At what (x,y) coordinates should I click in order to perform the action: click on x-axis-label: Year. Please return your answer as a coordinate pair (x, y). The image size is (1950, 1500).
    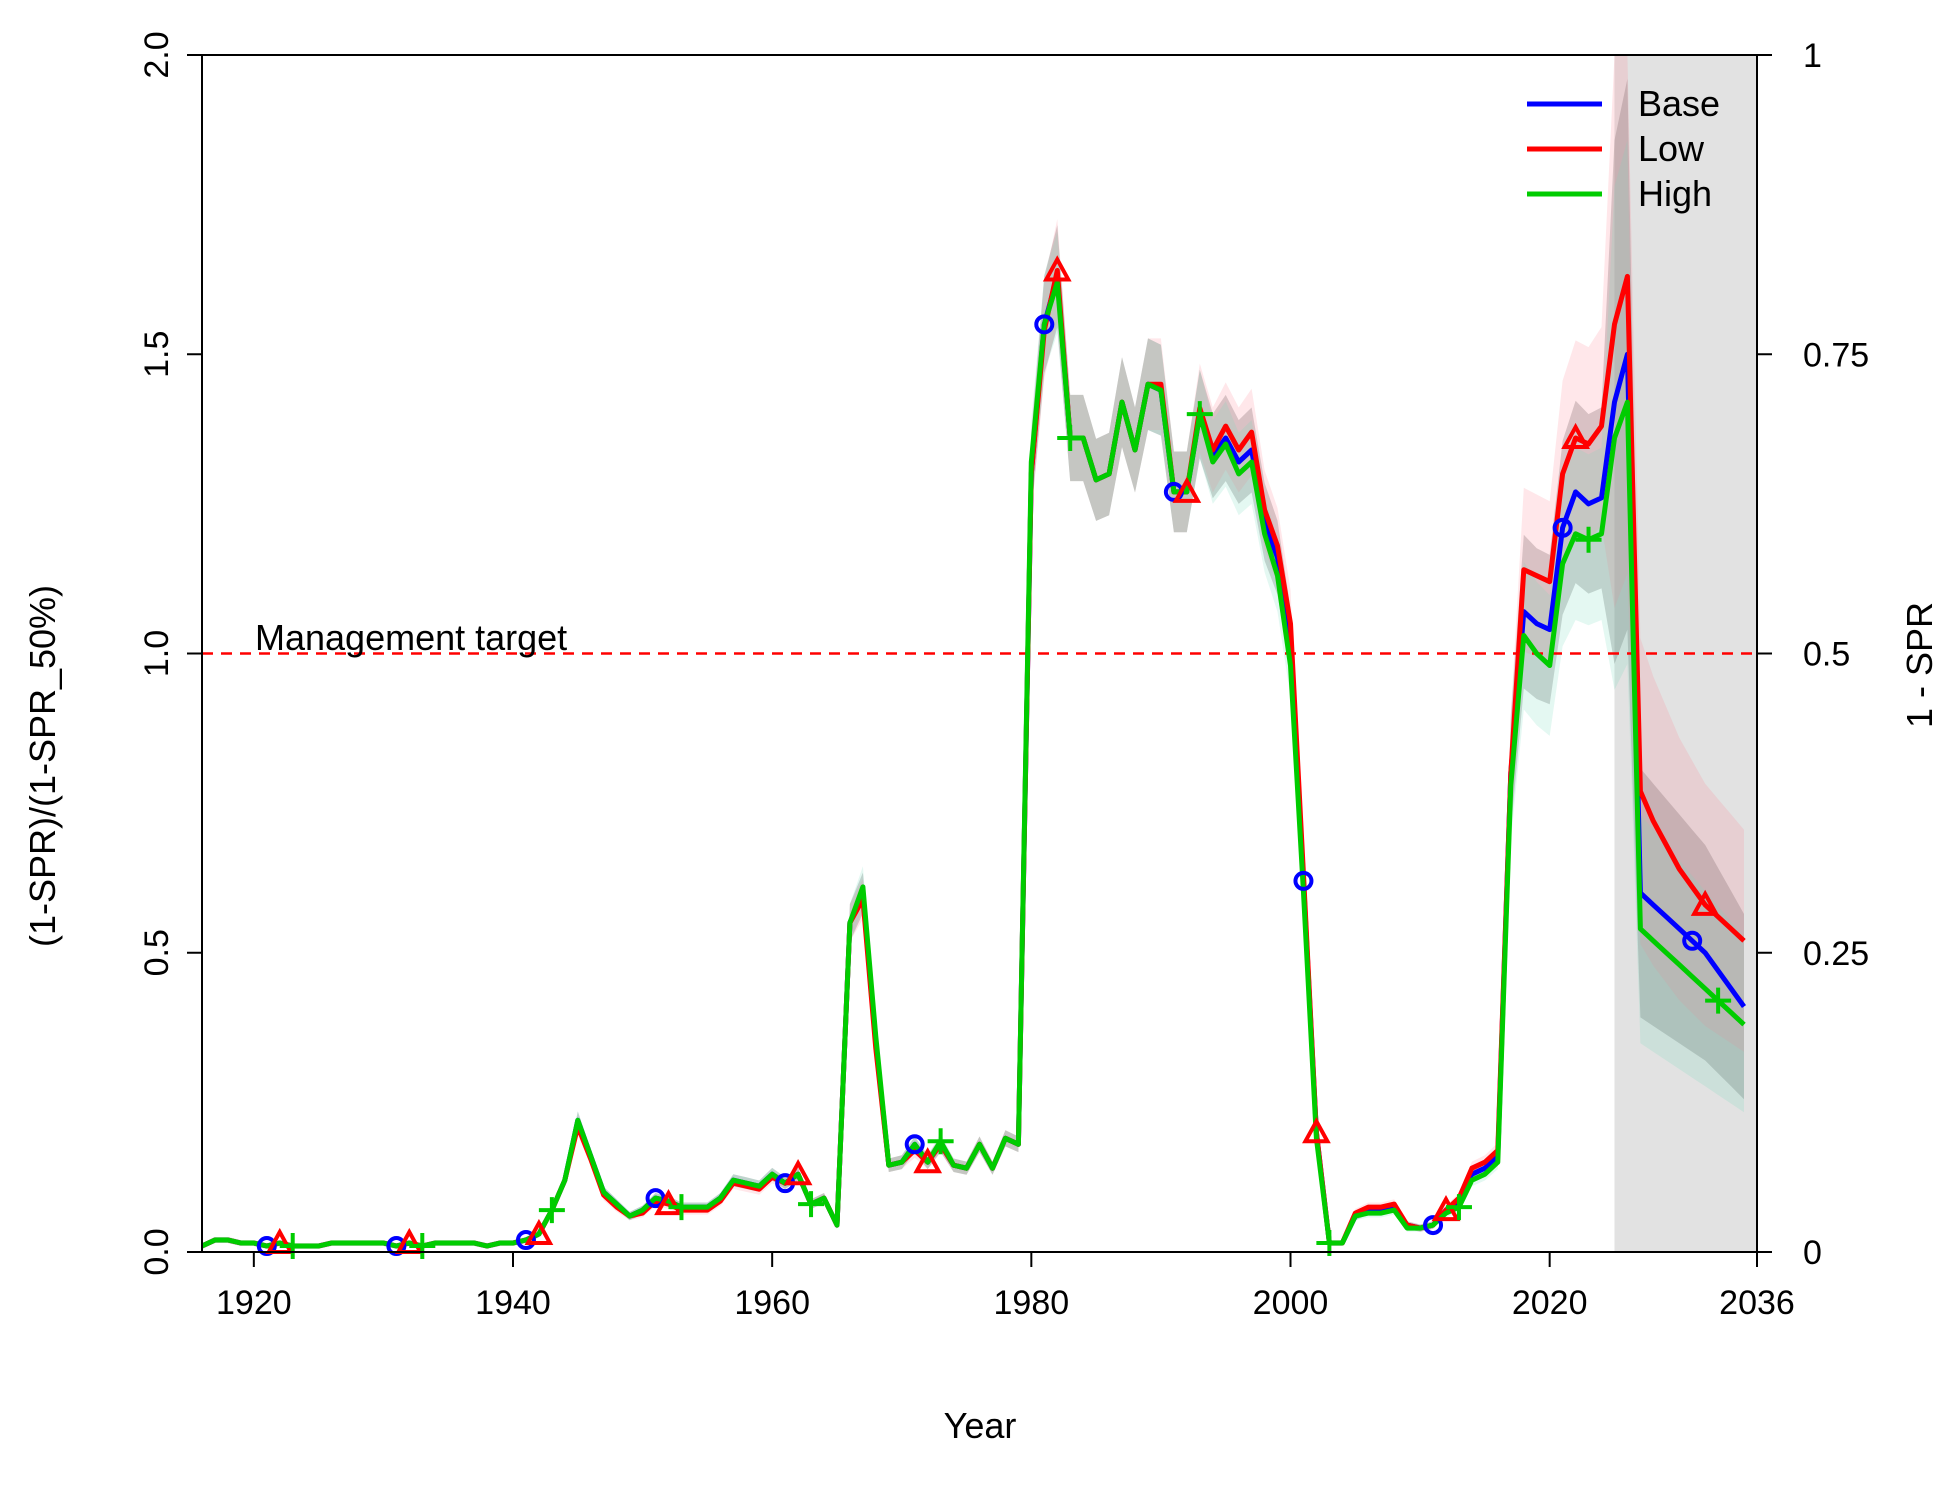
    Looking at the image, I should click on (980, 1425).